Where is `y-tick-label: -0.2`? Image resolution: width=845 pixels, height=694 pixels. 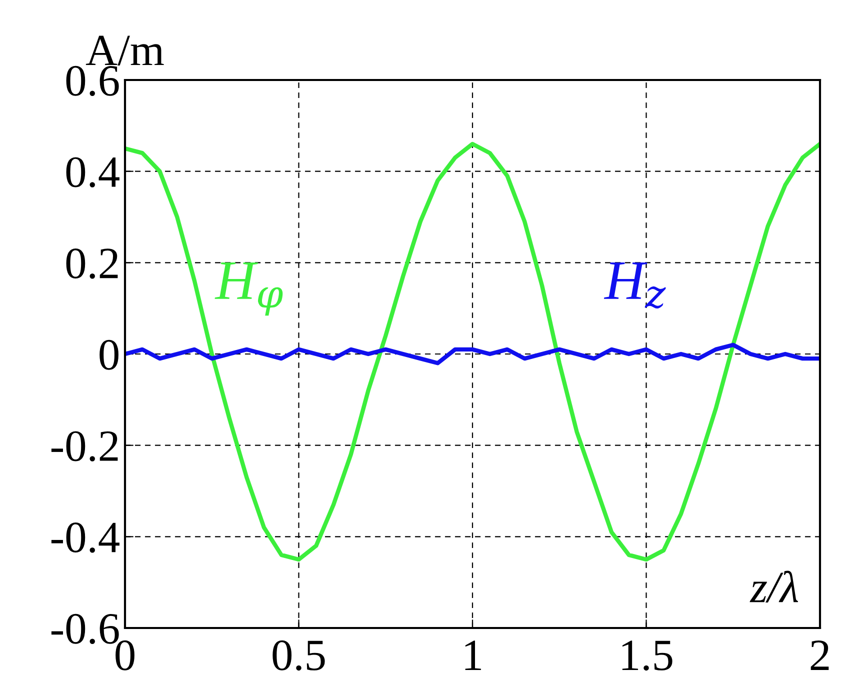
y-tick-label: -0.2 is located at coordinates (84, 446).